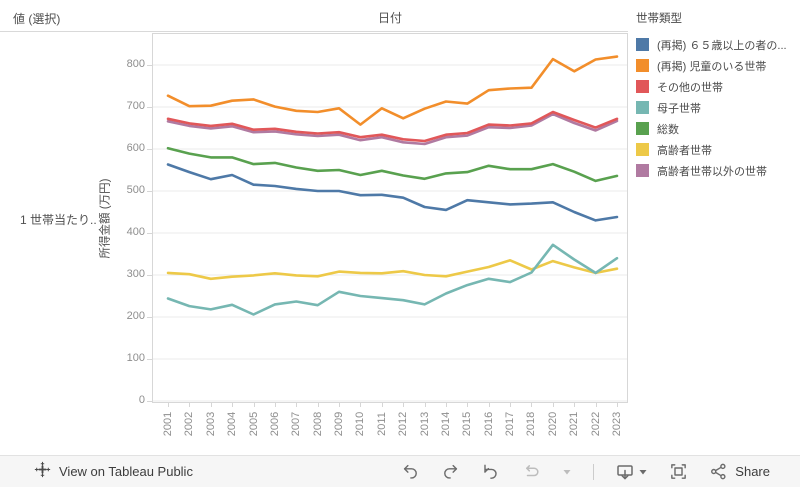  I want to click on x-tick-label: 2011, so click(381, 424).